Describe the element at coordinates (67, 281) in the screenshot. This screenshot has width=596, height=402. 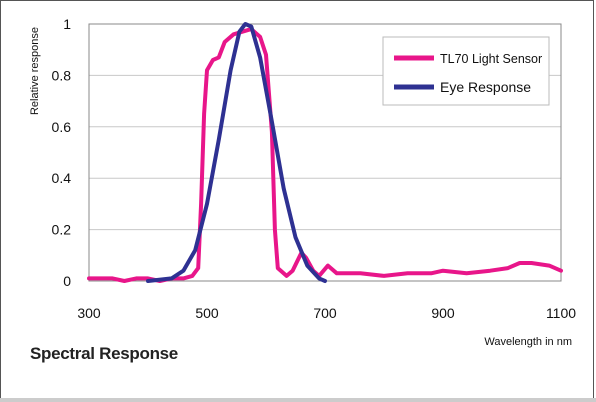
I see `y-tick-label: 0` at that location.